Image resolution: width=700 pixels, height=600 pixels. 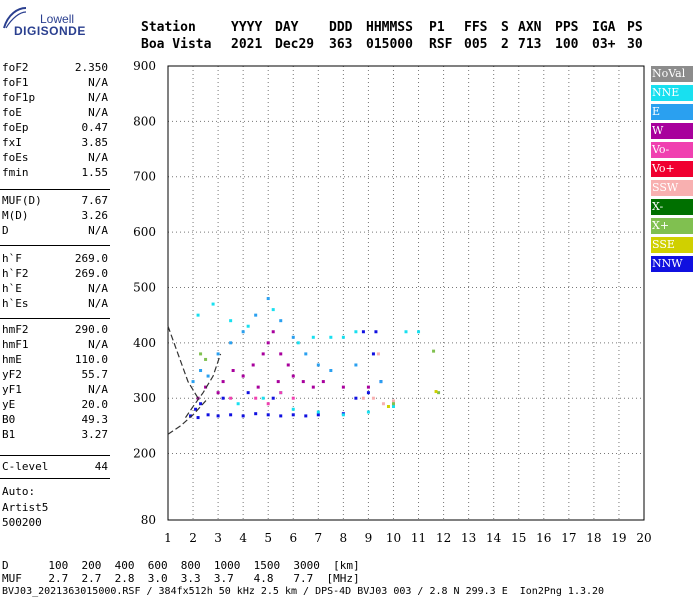 What do you see at coordinates (12, 389) in the screenshot?
I see `param-label: yF1` at bounding box center [12, 389].